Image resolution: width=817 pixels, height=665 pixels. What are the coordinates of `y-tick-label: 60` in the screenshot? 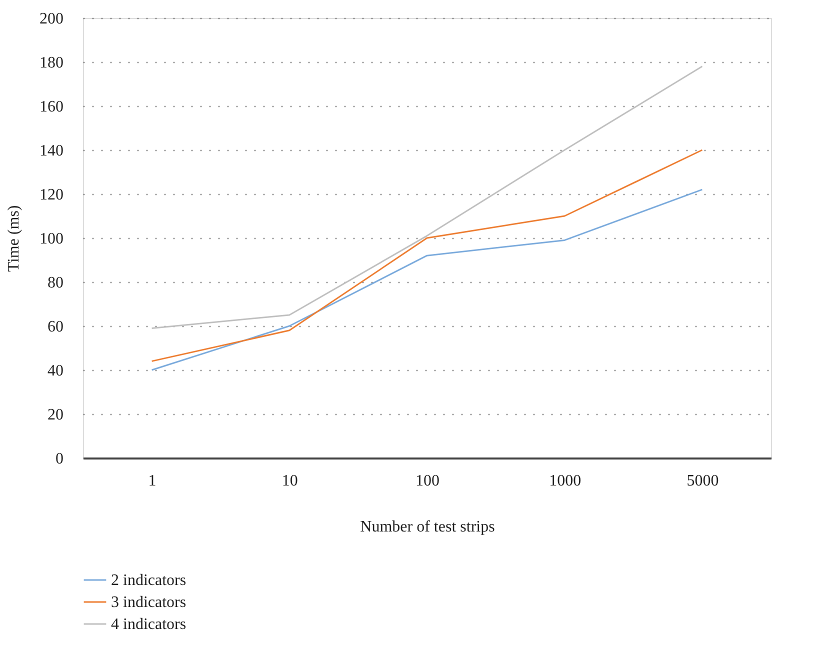 It's located at (56, 327).